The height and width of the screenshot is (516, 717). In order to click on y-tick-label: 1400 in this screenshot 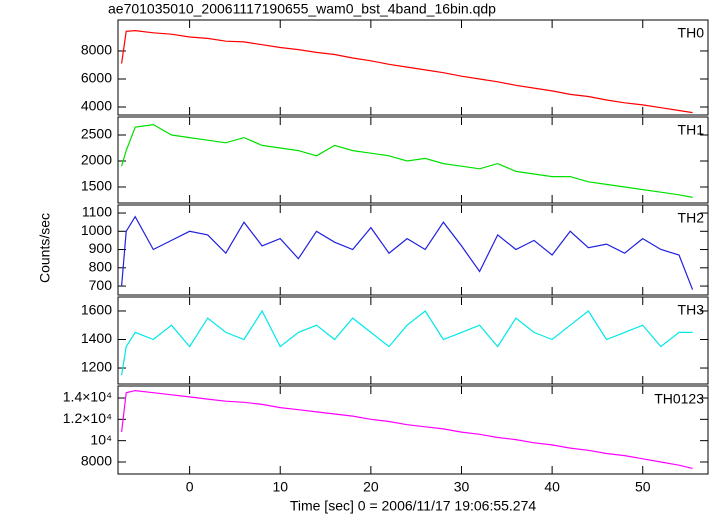, I will do `click(96, 338)`.